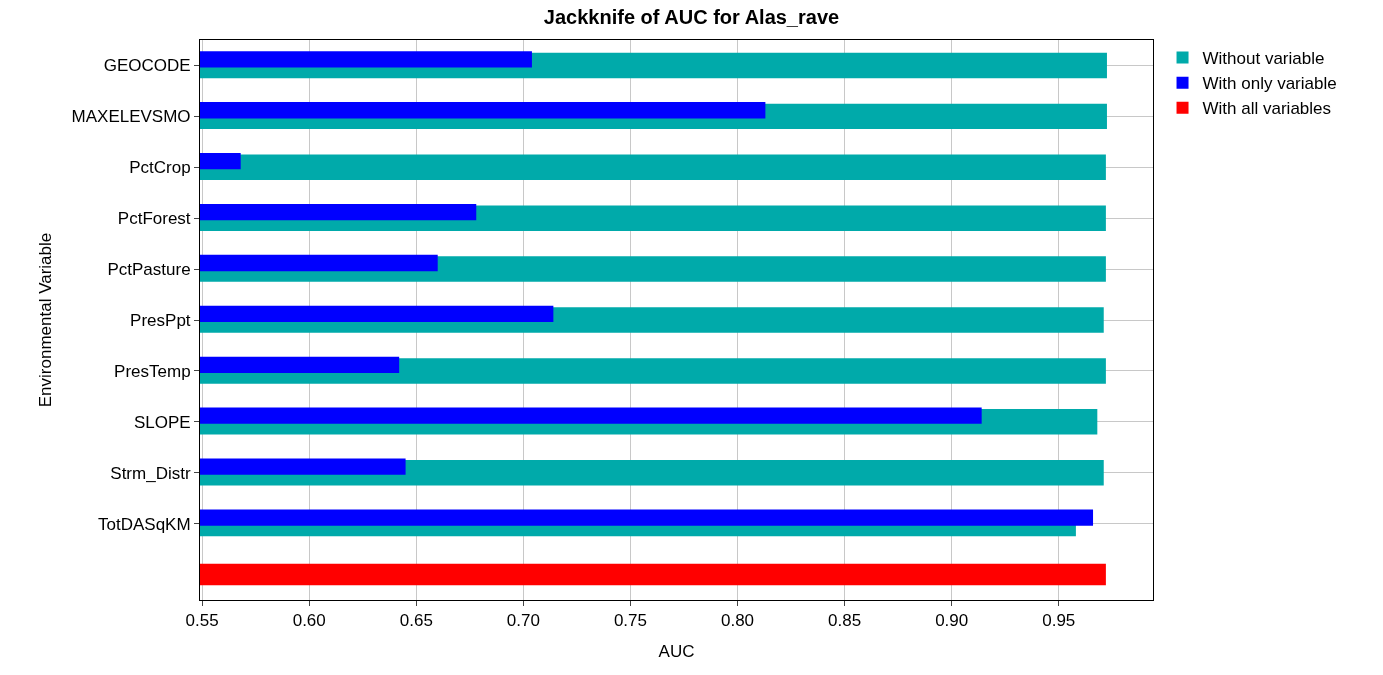 Image resolution: width=1383 pixels, height=675 pixels. Describe the element at coordinates (1267, 109) in the screenshot. I see `legend-label: With all variables` at that location.